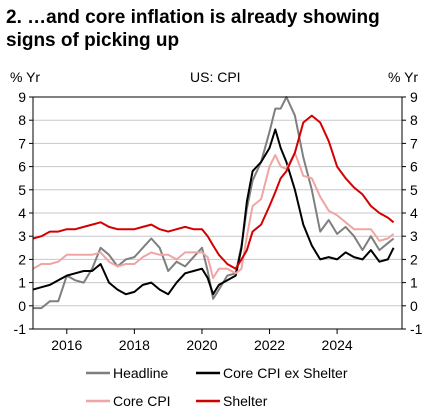 The width and height of the screenshot is (434, 415). What do you see at coordinates (22, 259) in the screenshot?
I see `y-tick-label-left: 2` at bounding box center [22, 259].